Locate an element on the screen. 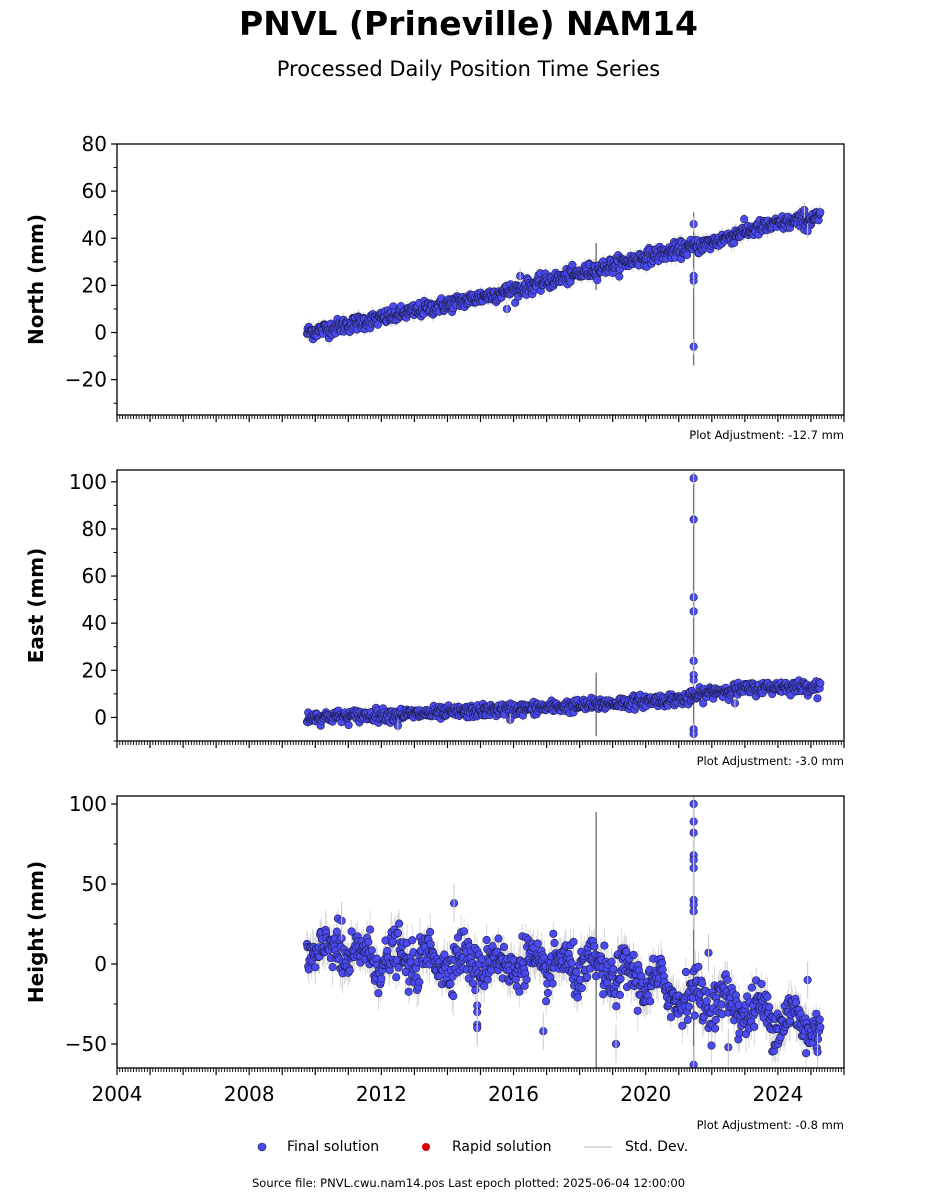  height-plot-adjustment: Plot Adjustment: -0.8 mm is located at coordinates (770, 1125).